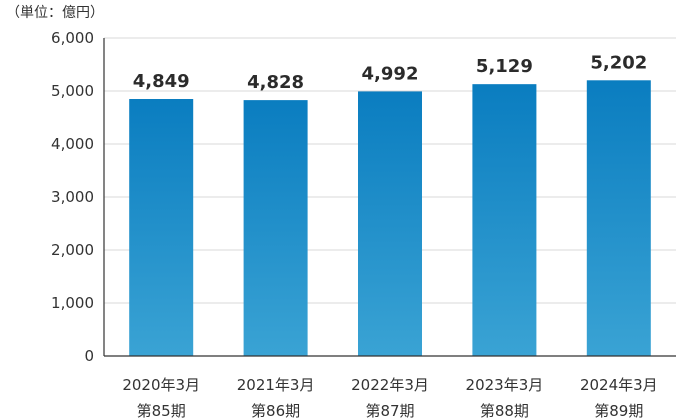 The image size is (690, 420). I want to click on unit-label: （単位：億円）, so click(55, 13).